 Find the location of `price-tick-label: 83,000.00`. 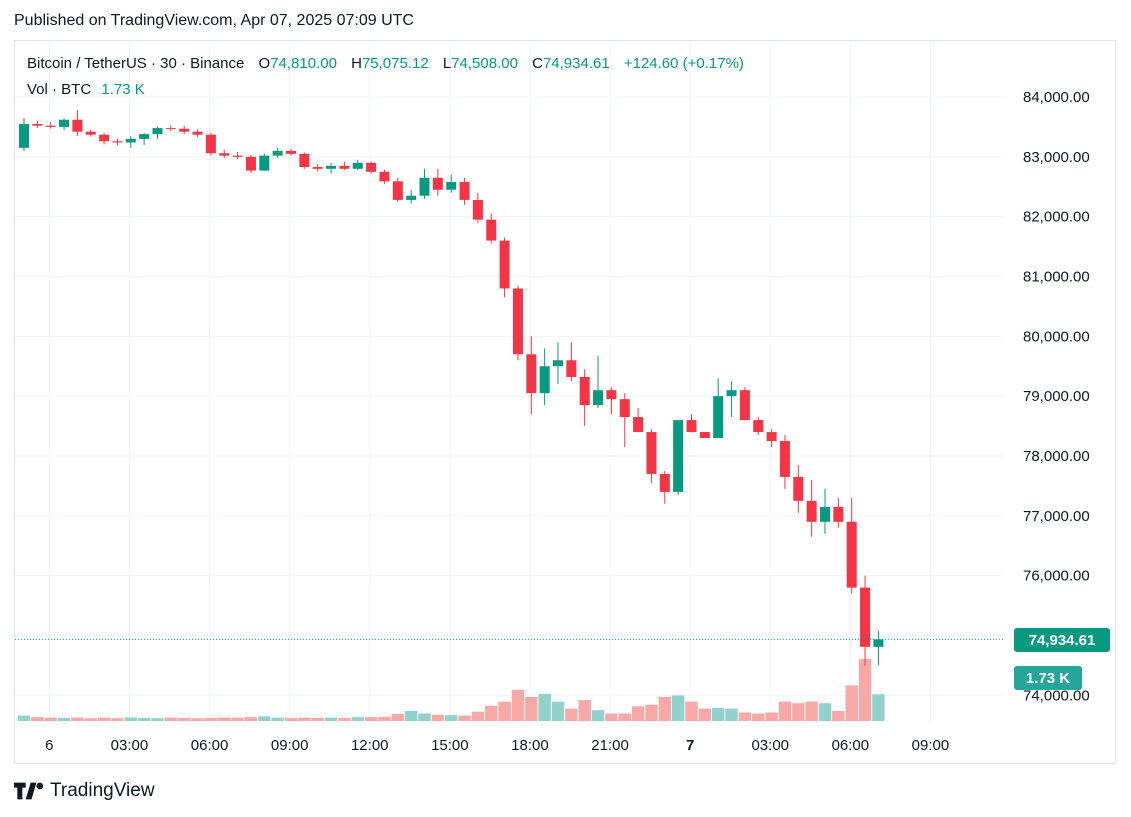

price-tick-label: 83,000.00 is located at coordinates (1056, 157).